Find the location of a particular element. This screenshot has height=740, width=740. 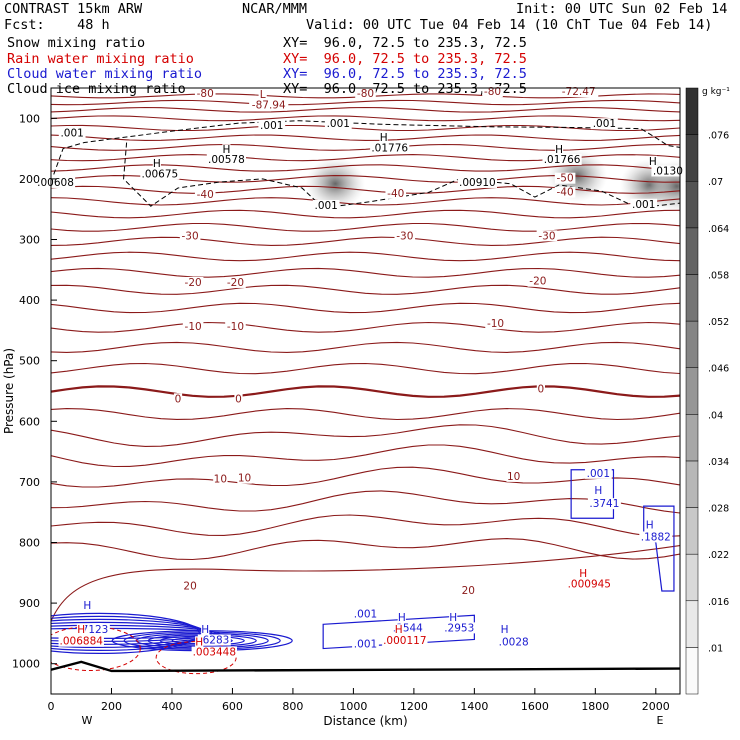

x-tick-label: 800 is located at coordinates (292, 706).